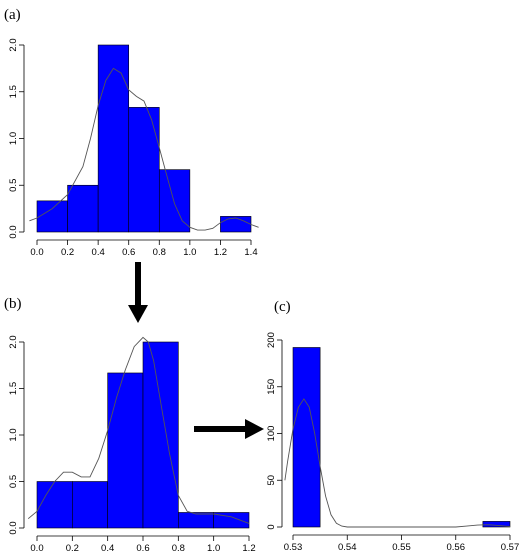 This screenshot has width=520, height=557. What do you see at coordinates (456, 547) in the screenshot?
I see `x-tick-label-c-3: 0.56` at bounding box center [456, 547].